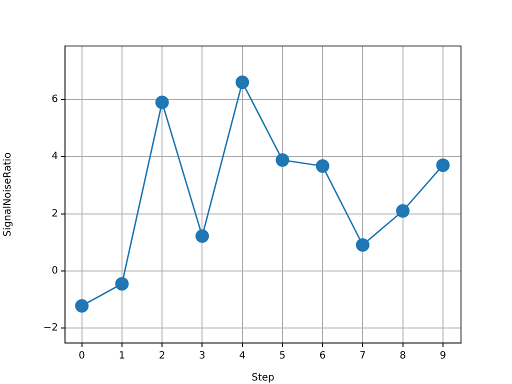  I want to click on x-tick-label: 8, so click(403, 356).